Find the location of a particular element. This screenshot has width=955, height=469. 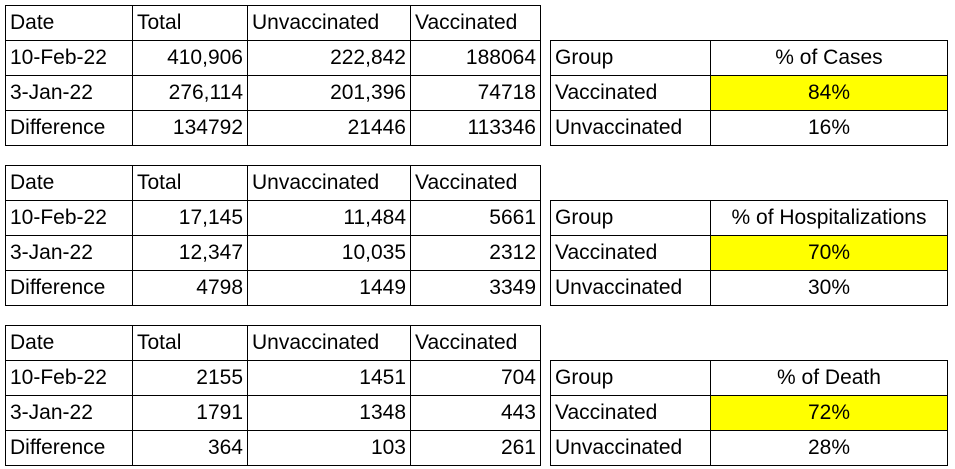

table-row: Unvaccinated 28% is located at coordinates (749, 448).